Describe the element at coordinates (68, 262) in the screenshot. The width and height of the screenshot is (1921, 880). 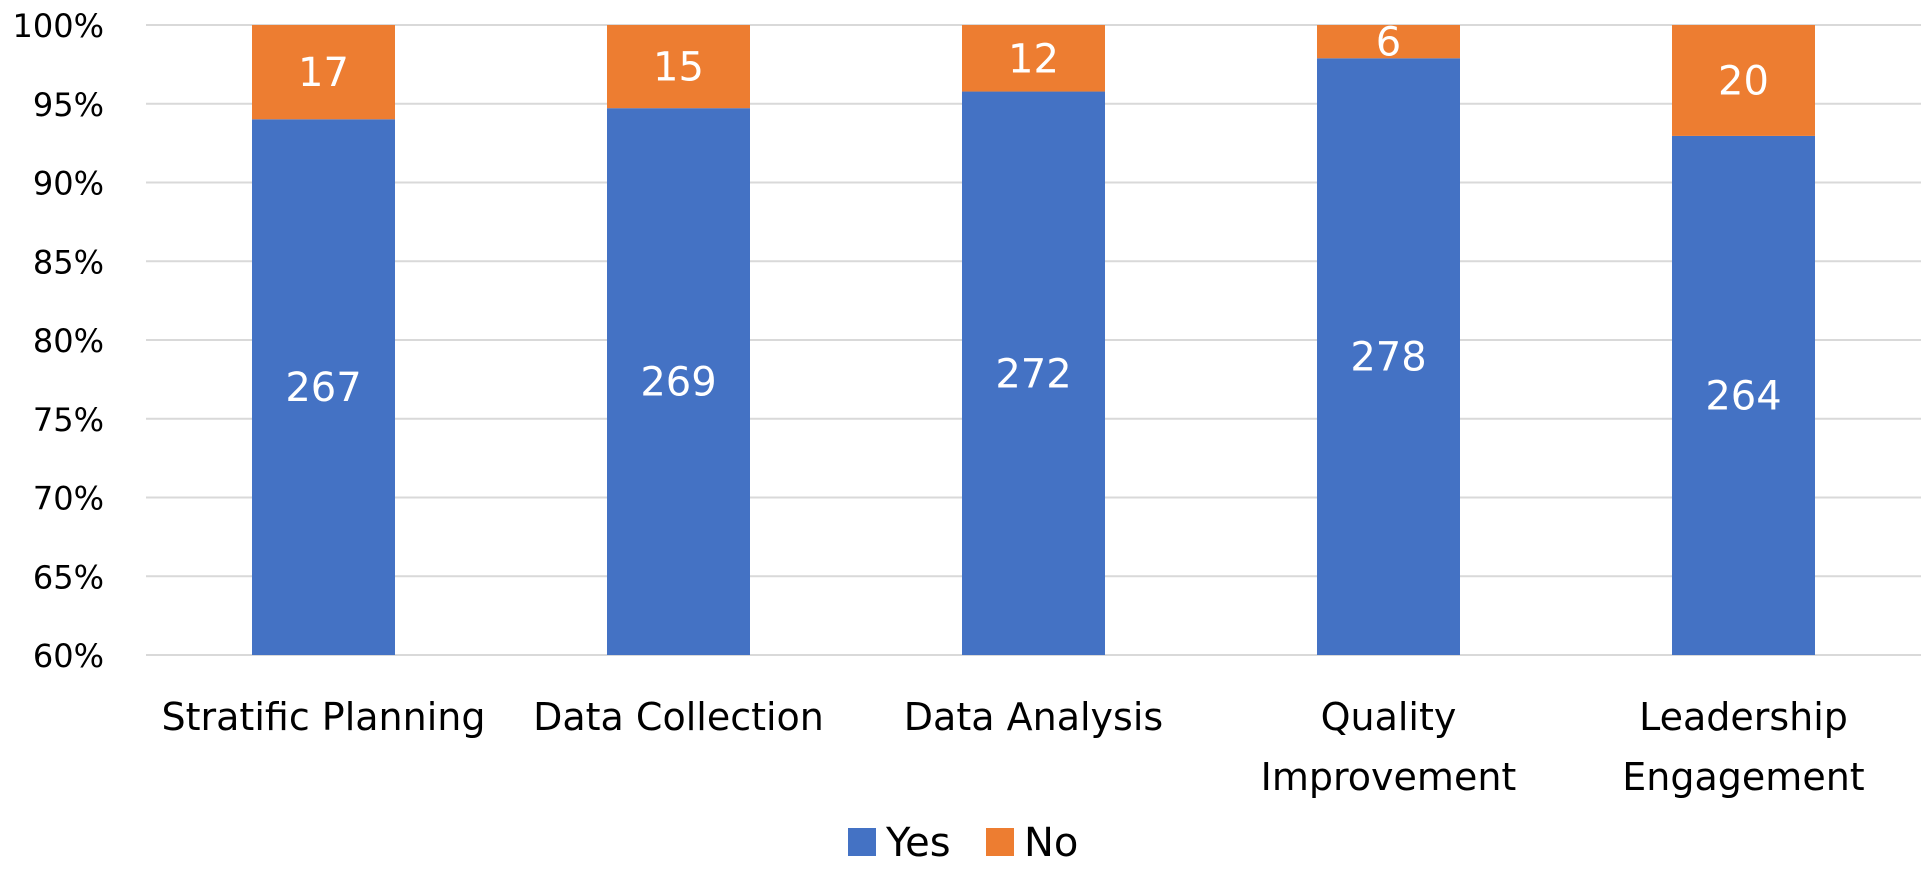
I see `y-tick-label: 85%` at that location.